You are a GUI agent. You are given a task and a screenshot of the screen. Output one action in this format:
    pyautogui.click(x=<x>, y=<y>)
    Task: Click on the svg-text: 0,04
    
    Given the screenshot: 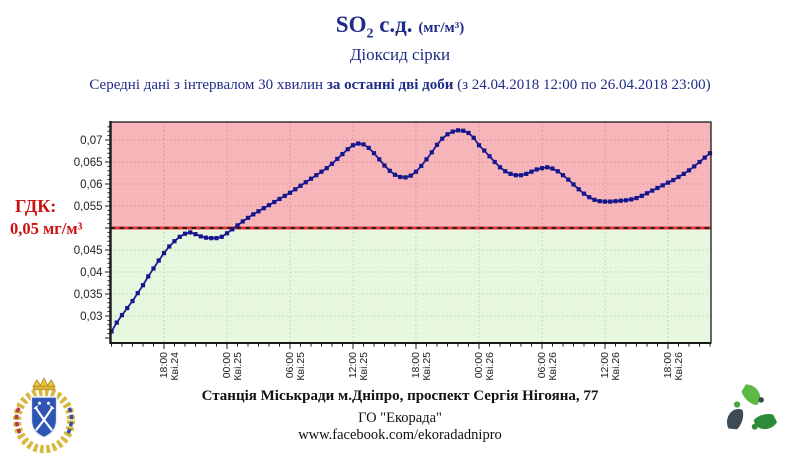 What is the action you would take?
    pyautogui.click(x=91, y=273)
    